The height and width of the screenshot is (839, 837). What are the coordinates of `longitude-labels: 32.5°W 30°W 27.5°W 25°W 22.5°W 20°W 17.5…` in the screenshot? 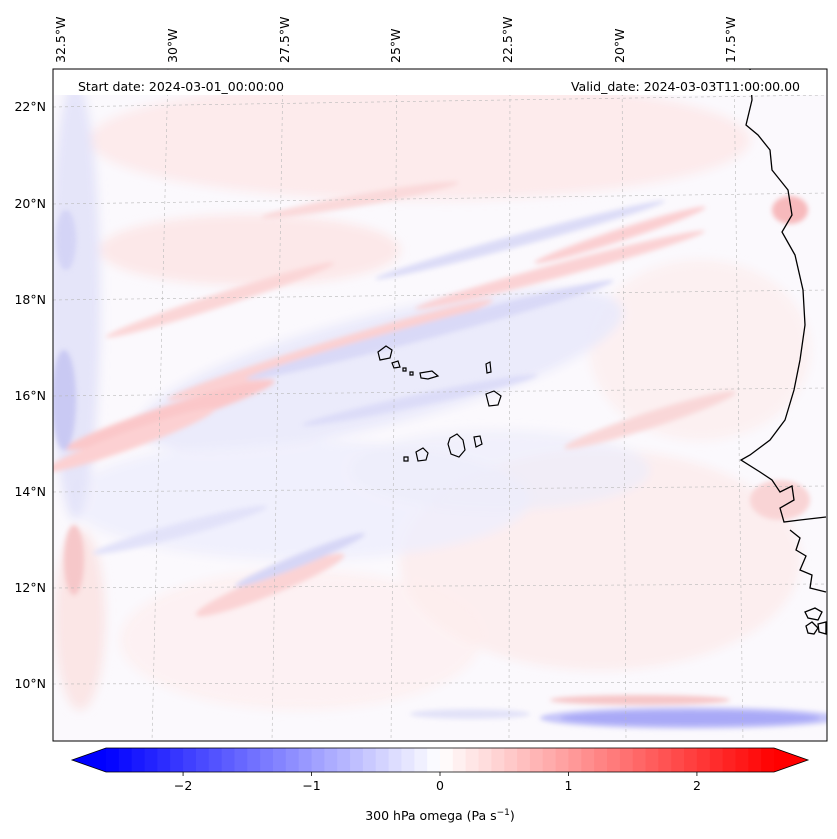 It's located at (395, 40).